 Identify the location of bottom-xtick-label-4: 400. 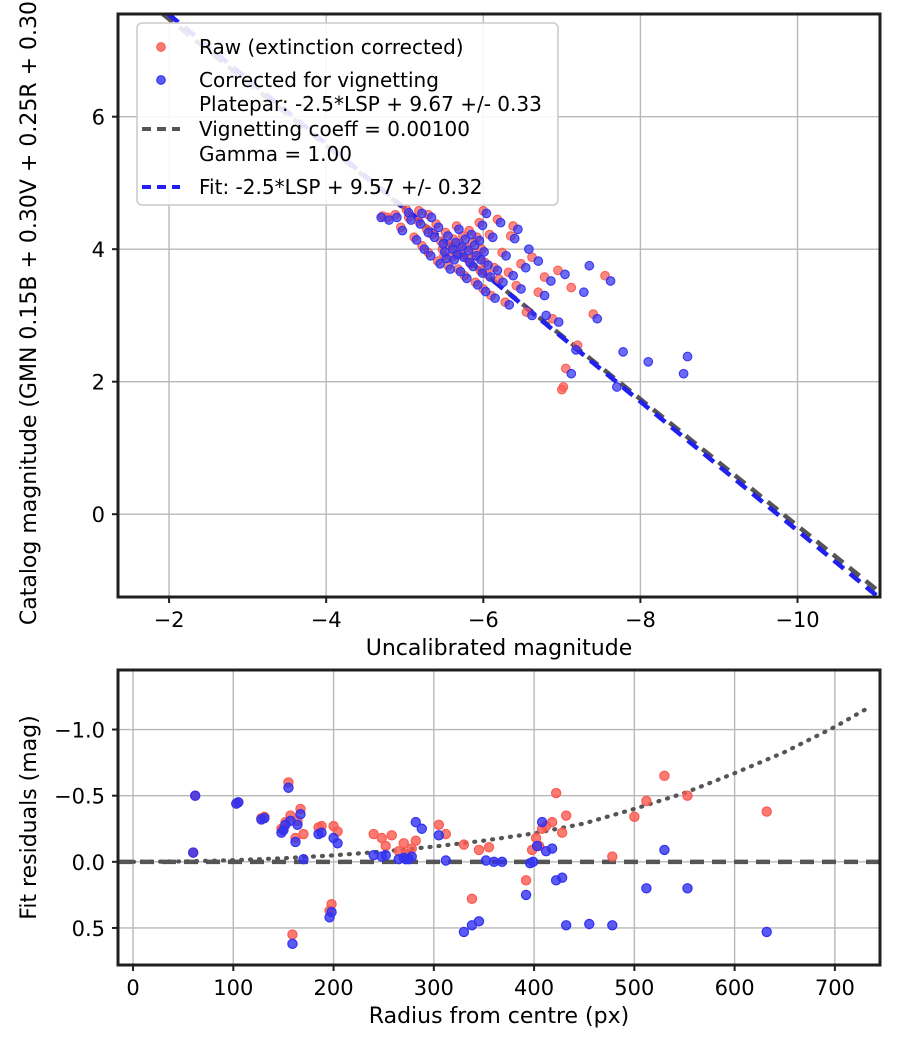
(534, 988).